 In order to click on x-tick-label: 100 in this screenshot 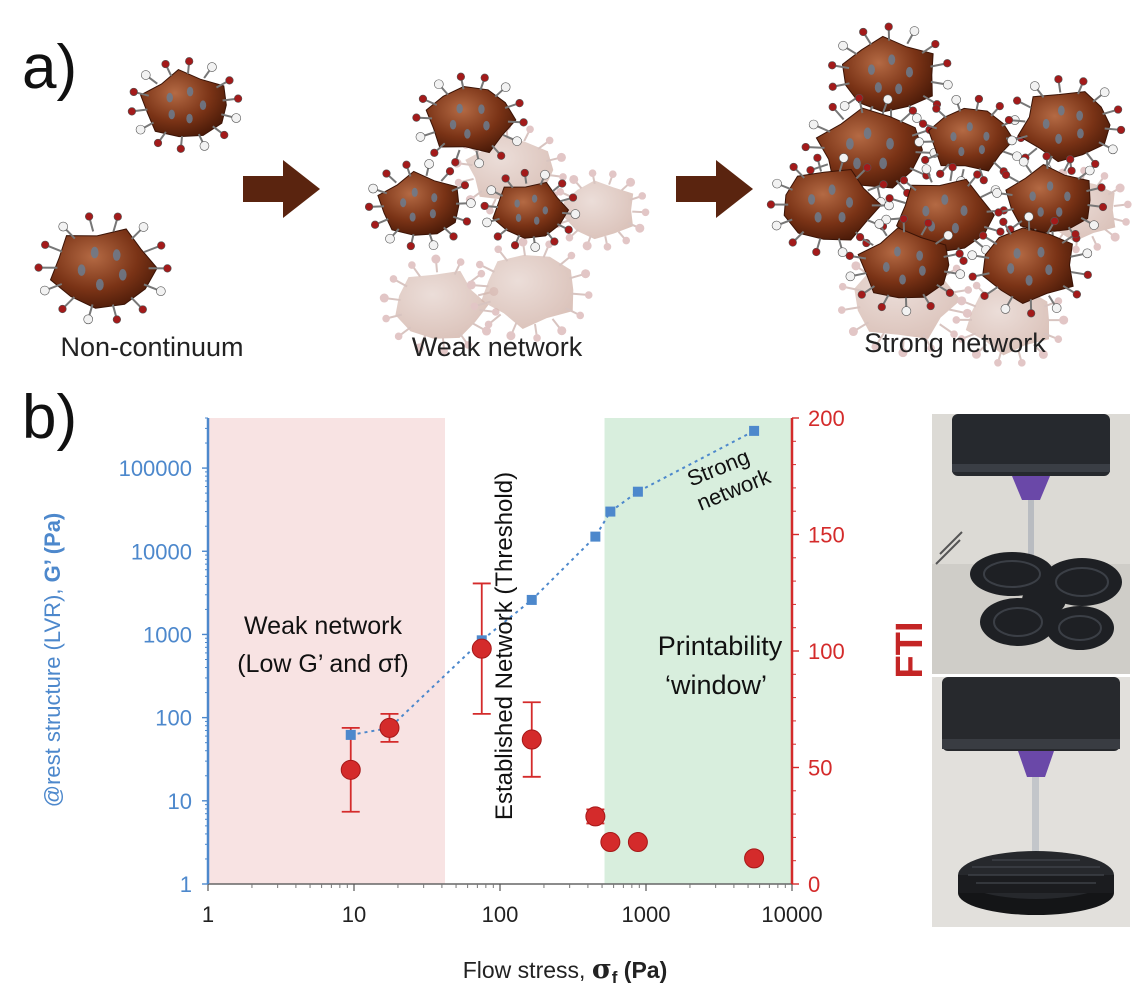, I will do `click(500, 914)`.